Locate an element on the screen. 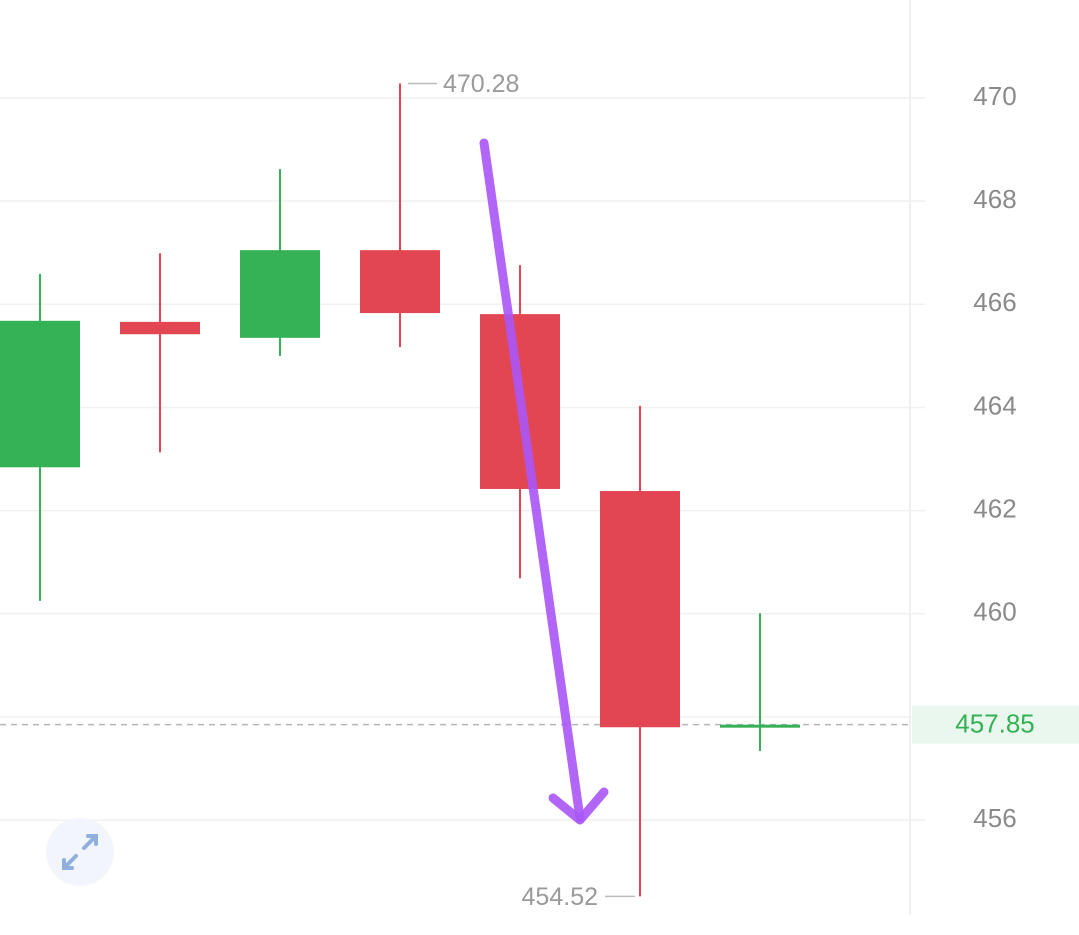 The height and width of the screenshot is (935, 1079). y-tick-label: 462 is located at coordinates (994, 509).